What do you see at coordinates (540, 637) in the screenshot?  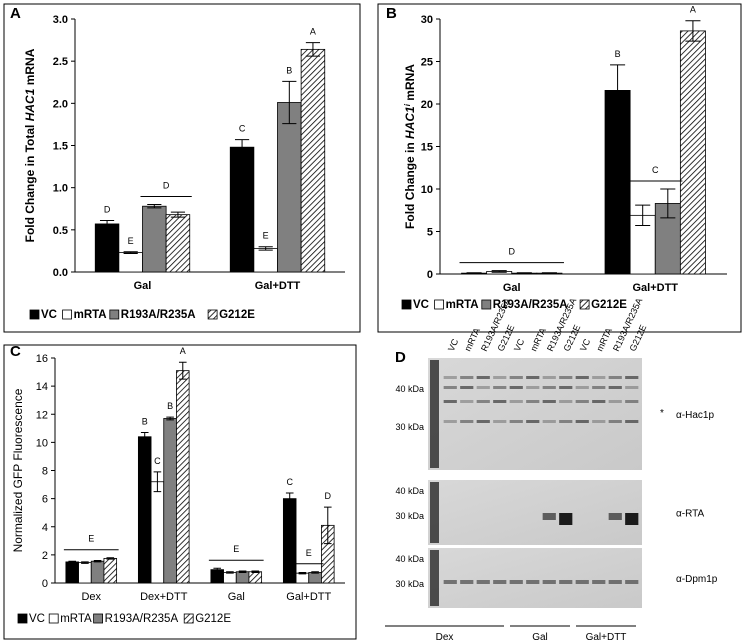 I see `group-label: Gal` at bounding box center [540, 637].